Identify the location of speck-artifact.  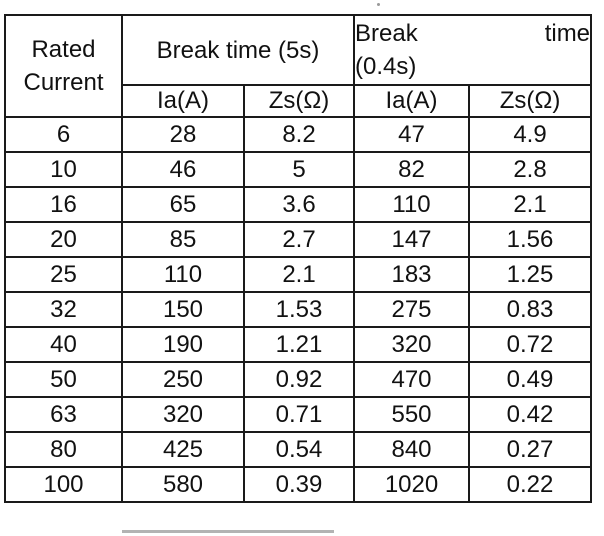
(378, 4).